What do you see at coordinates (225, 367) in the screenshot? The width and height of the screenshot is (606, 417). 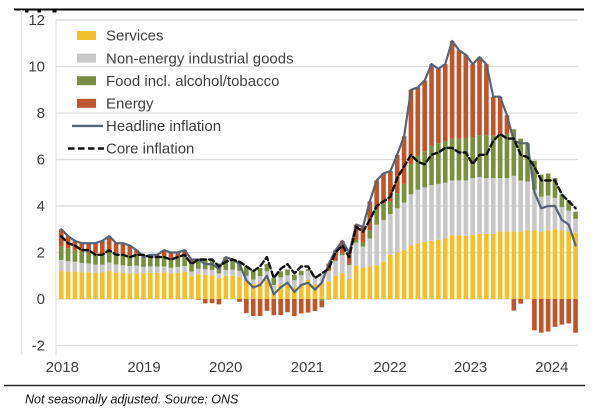 I see `svg-text: 2020` at bounding box center [225, 367].